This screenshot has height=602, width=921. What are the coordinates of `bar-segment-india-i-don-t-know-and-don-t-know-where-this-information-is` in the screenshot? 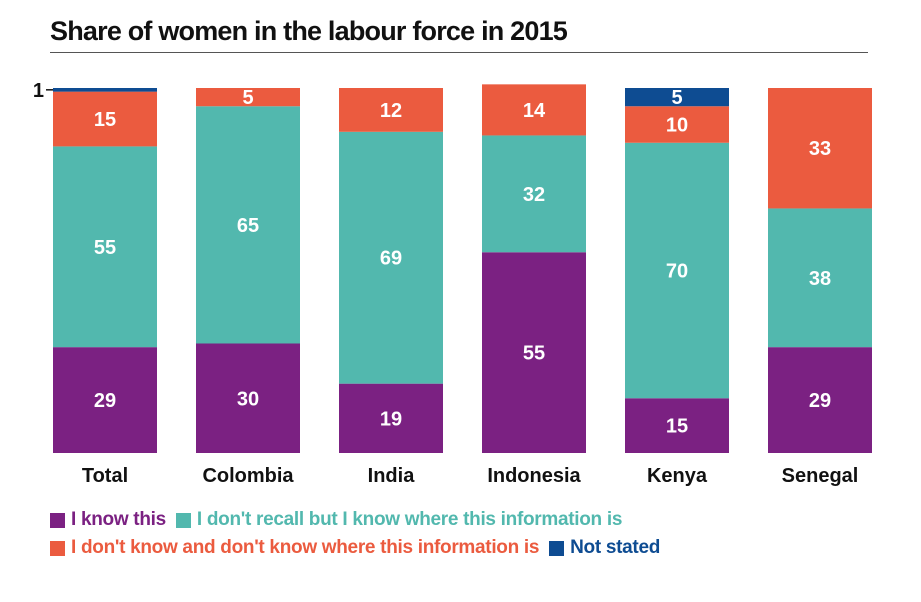 It's located at (391, 110).